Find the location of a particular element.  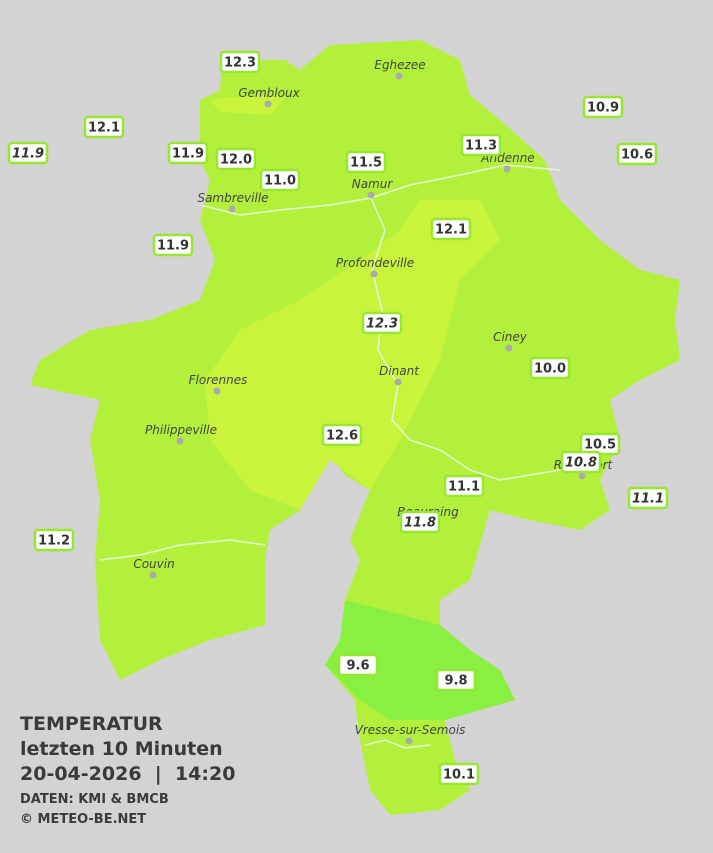

reading-value: 11.2 is located at coordinates (54, 541).